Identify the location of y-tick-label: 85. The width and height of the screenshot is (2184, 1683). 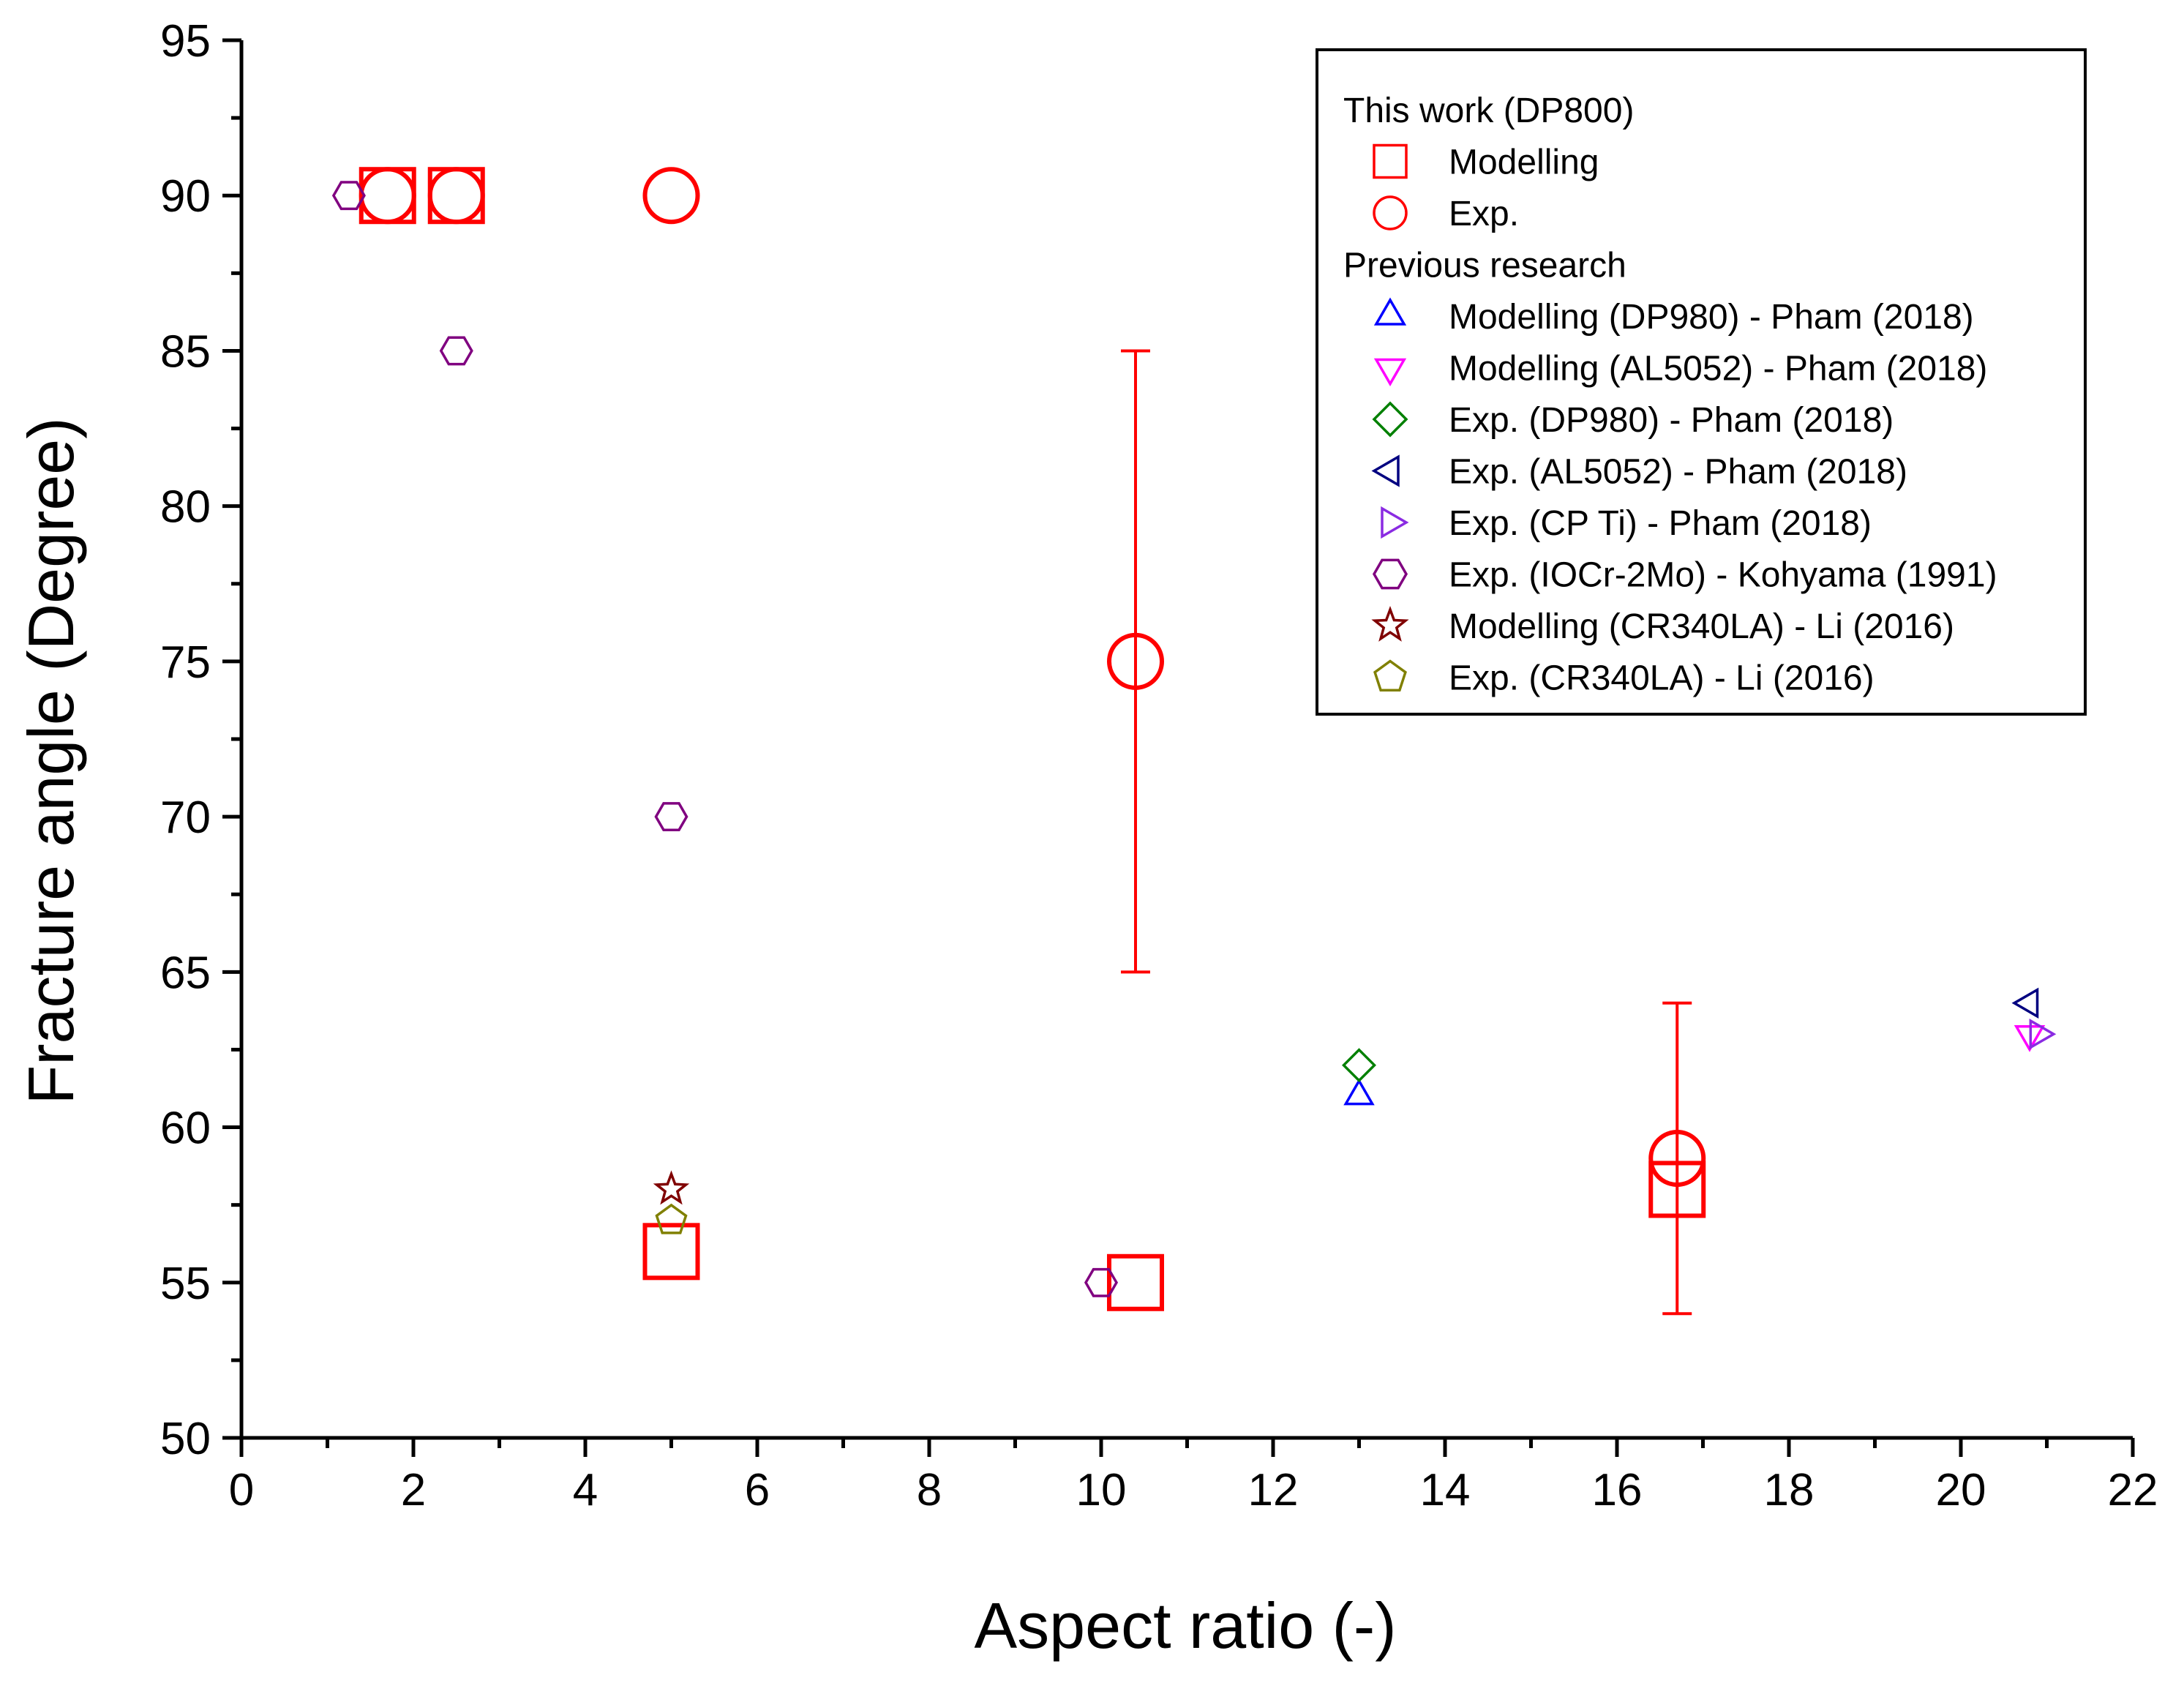
(185, 351).